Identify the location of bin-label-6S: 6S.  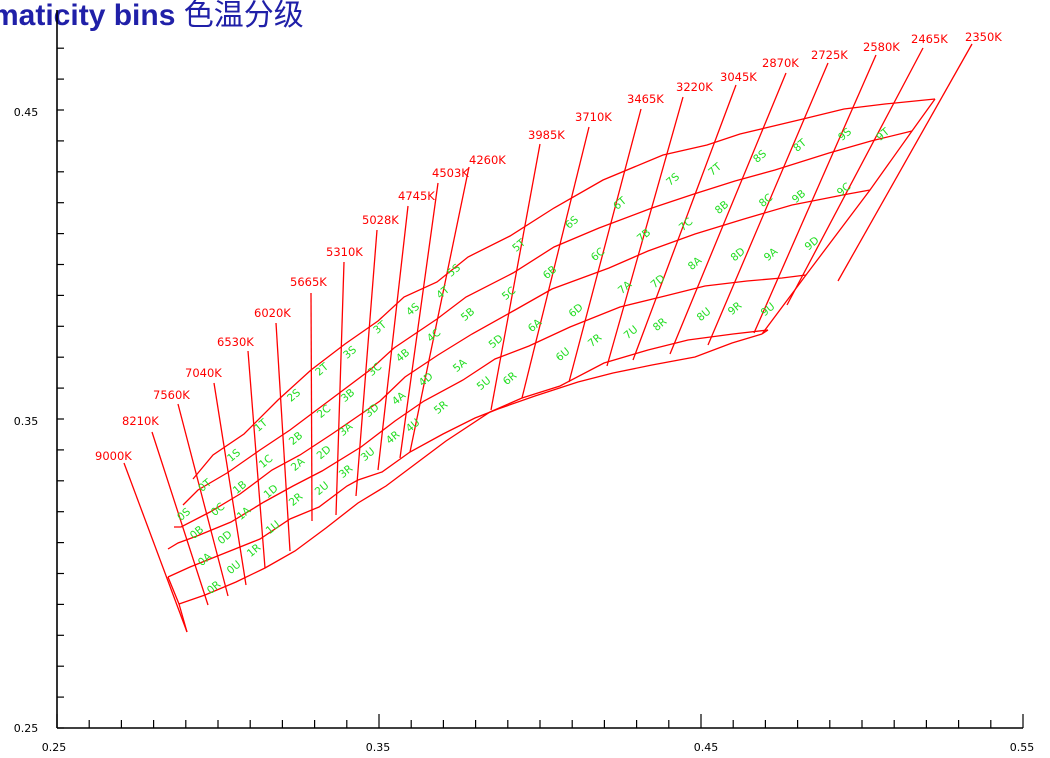
(572, 223).